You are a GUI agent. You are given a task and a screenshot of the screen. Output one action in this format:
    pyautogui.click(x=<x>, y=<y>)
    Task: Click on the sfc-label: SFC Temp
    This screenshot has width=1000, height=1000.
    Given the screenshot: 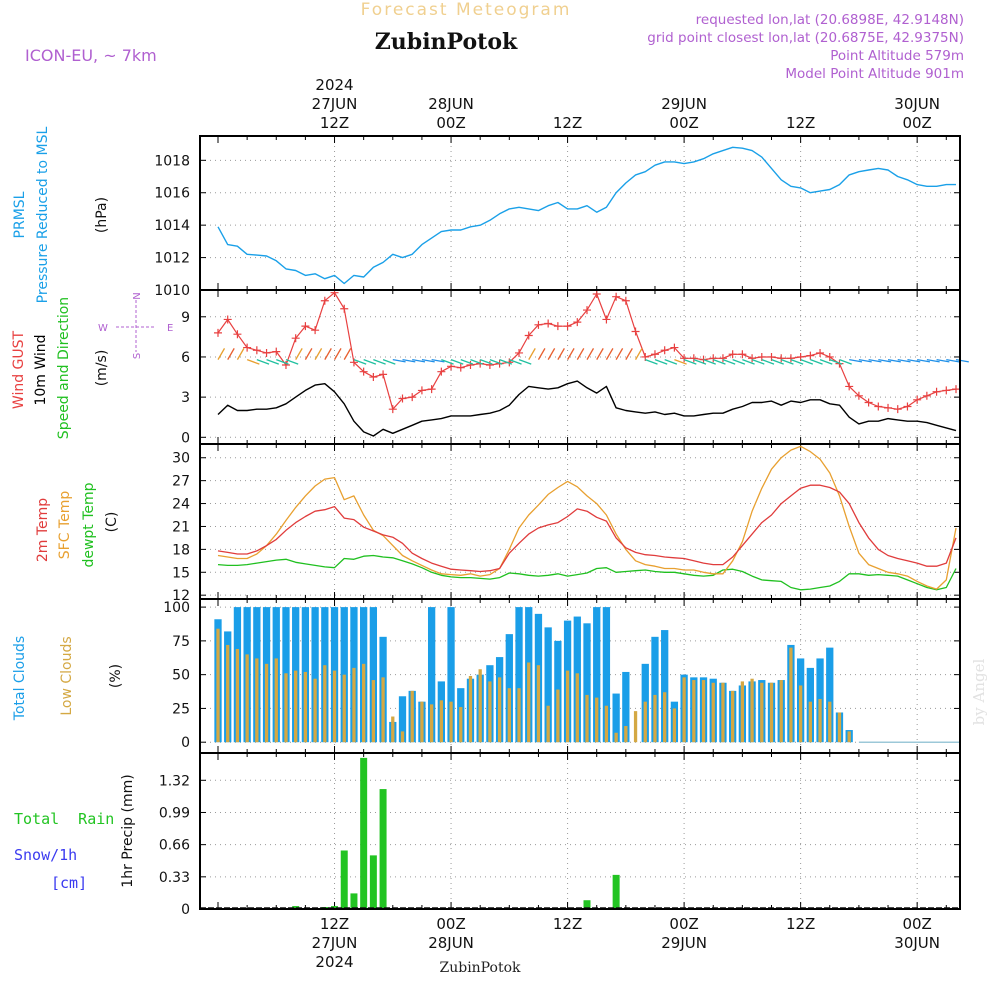 What is the action you would take?
    pyautogui.click(x=65, y=525)
    